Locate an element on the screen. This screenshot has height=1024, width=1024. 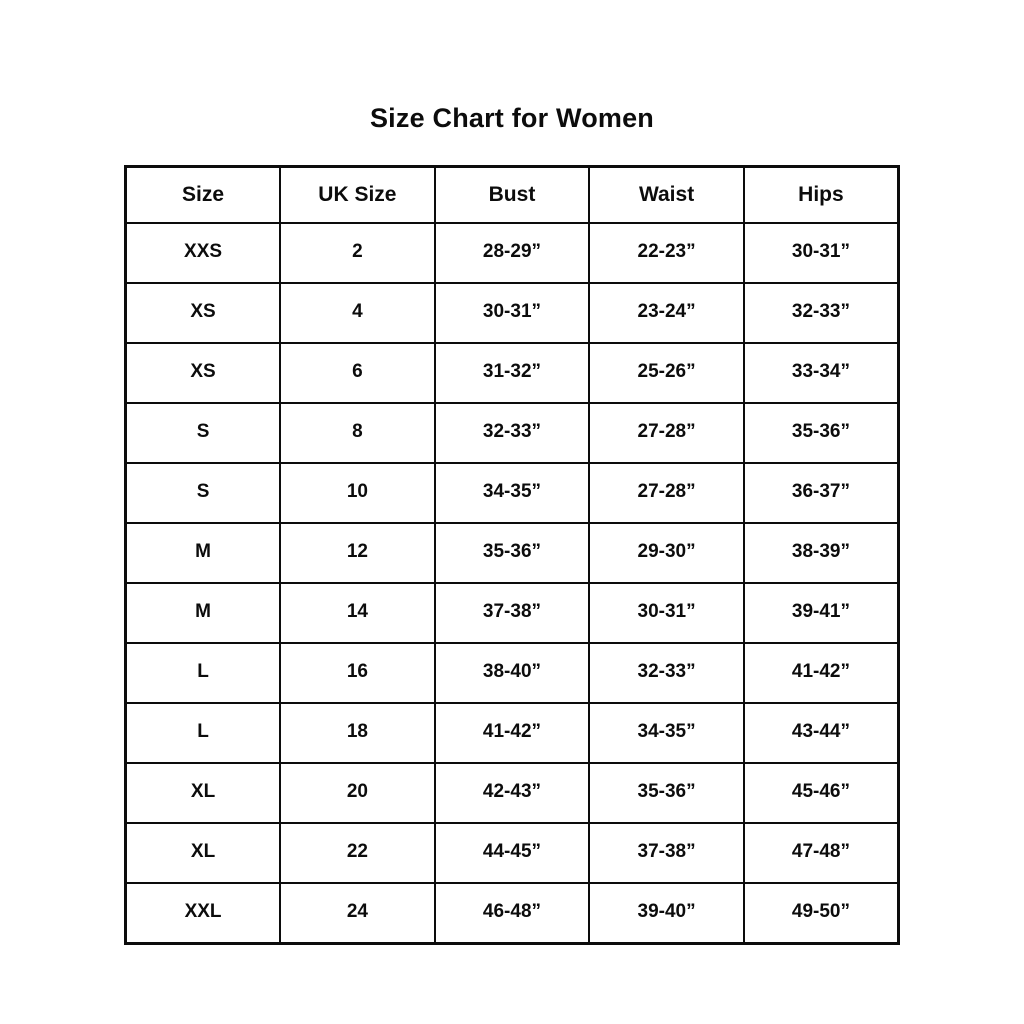
table-cell: 22-23” is located at coordinates (666, 253).